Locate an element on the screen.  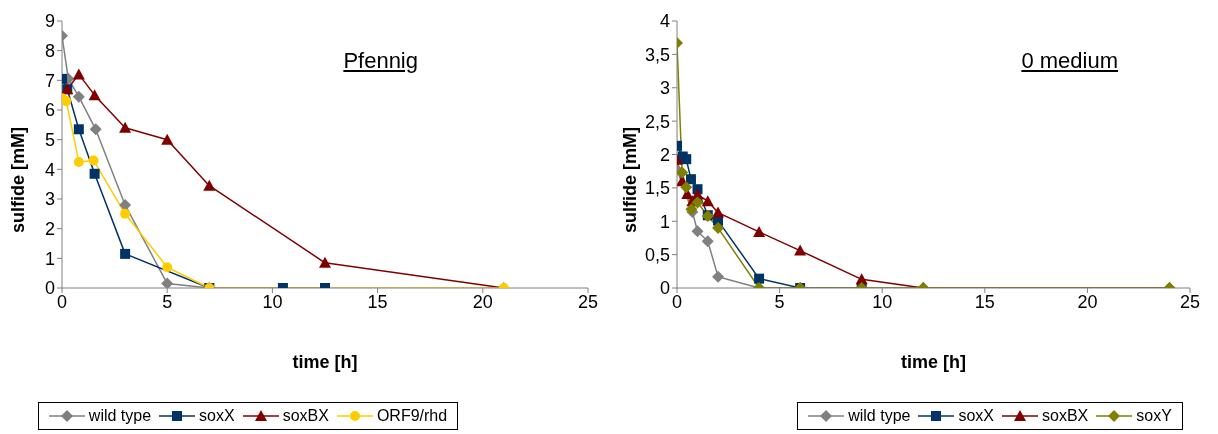
y-tick-label: 9 is located at coordinates (49, 21).